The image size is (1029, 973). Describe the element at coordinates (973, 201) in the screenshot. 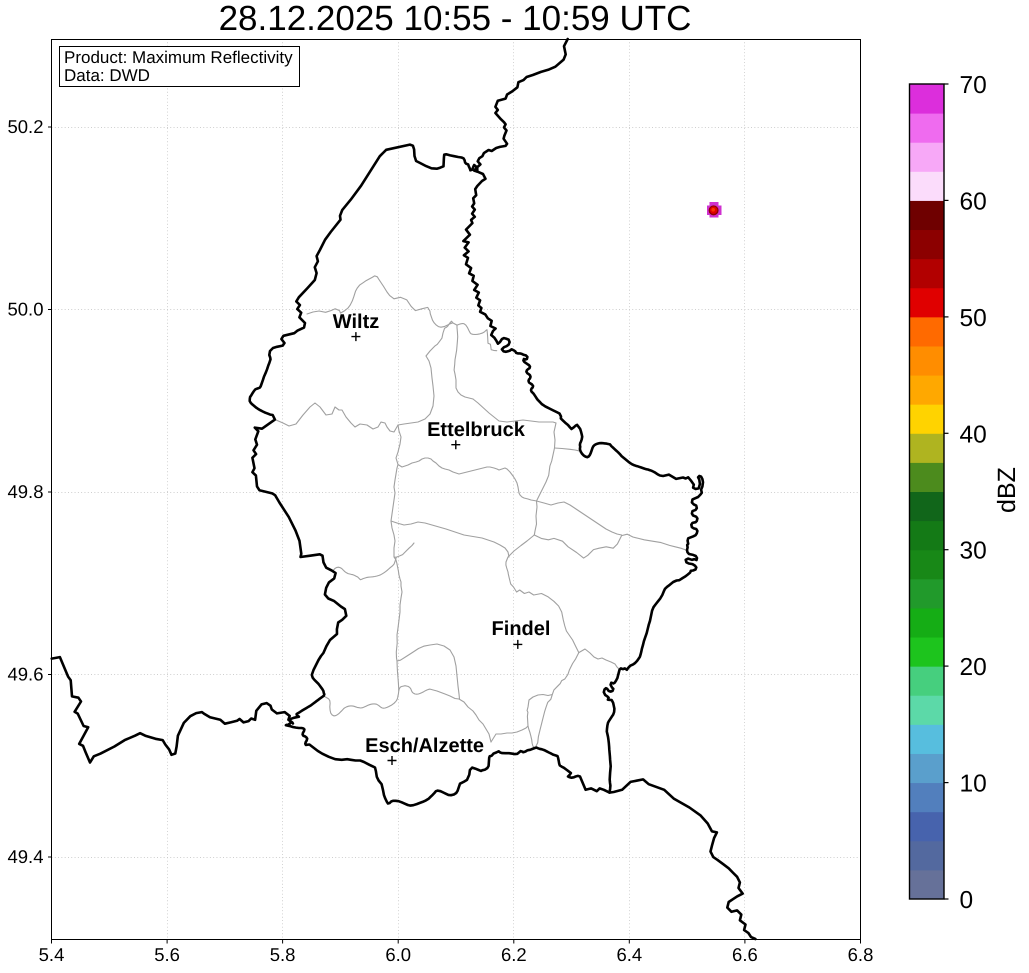

I see `svg-text: 60` at that location.